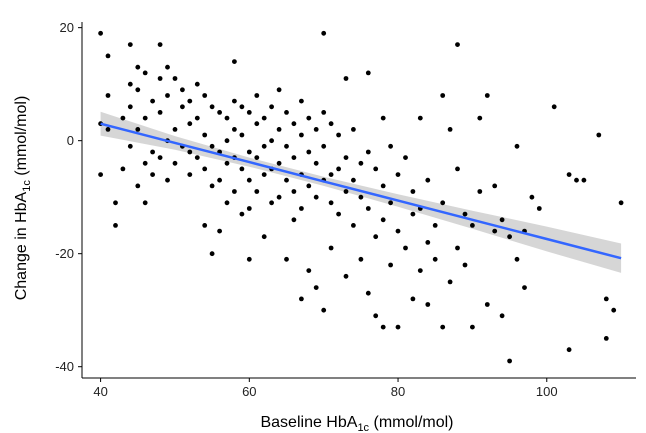 The image size is (646, 433). I want to click on y-tick-label: 0, so click(70, 140).